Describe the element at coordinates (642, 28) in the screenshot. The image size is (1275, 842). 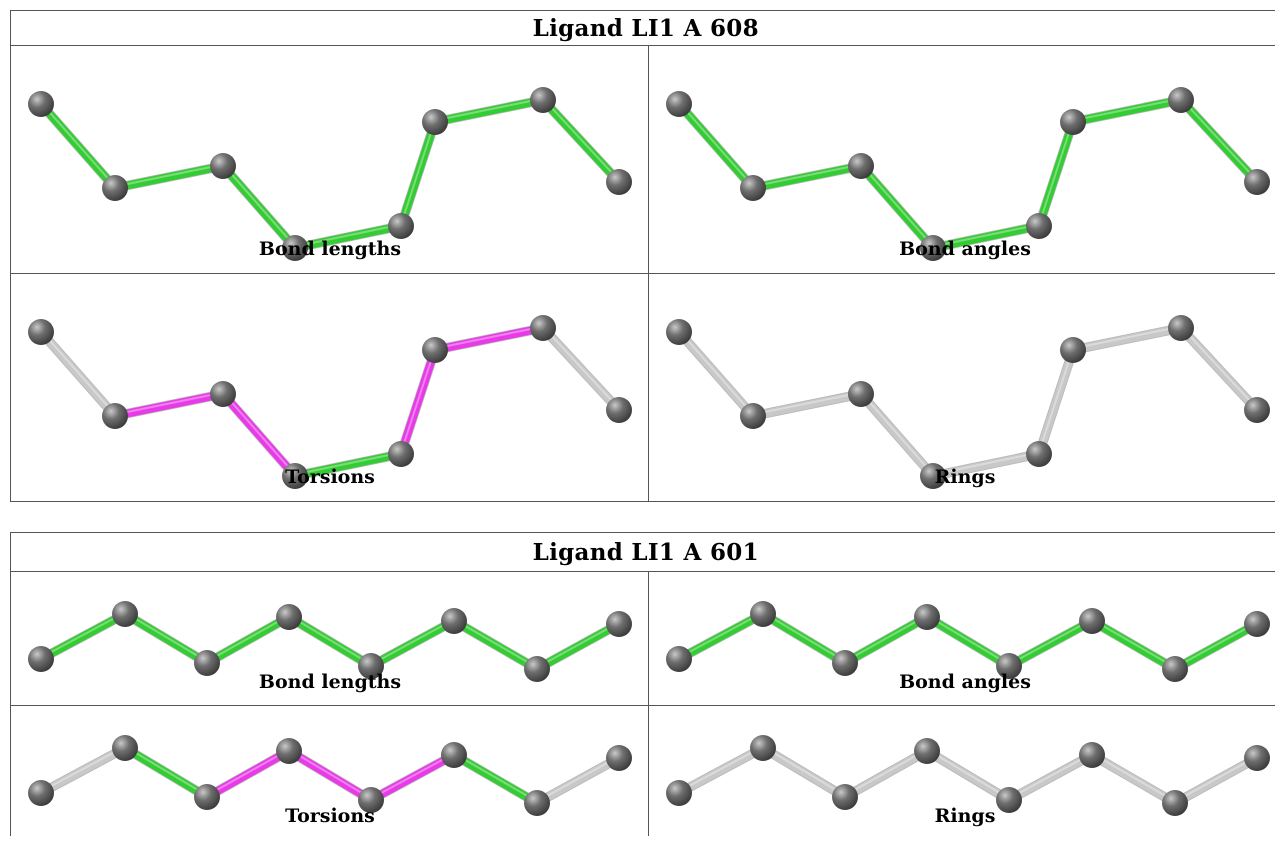
I see `ligand-608-title: Ligand LI1 A 608` at that location.